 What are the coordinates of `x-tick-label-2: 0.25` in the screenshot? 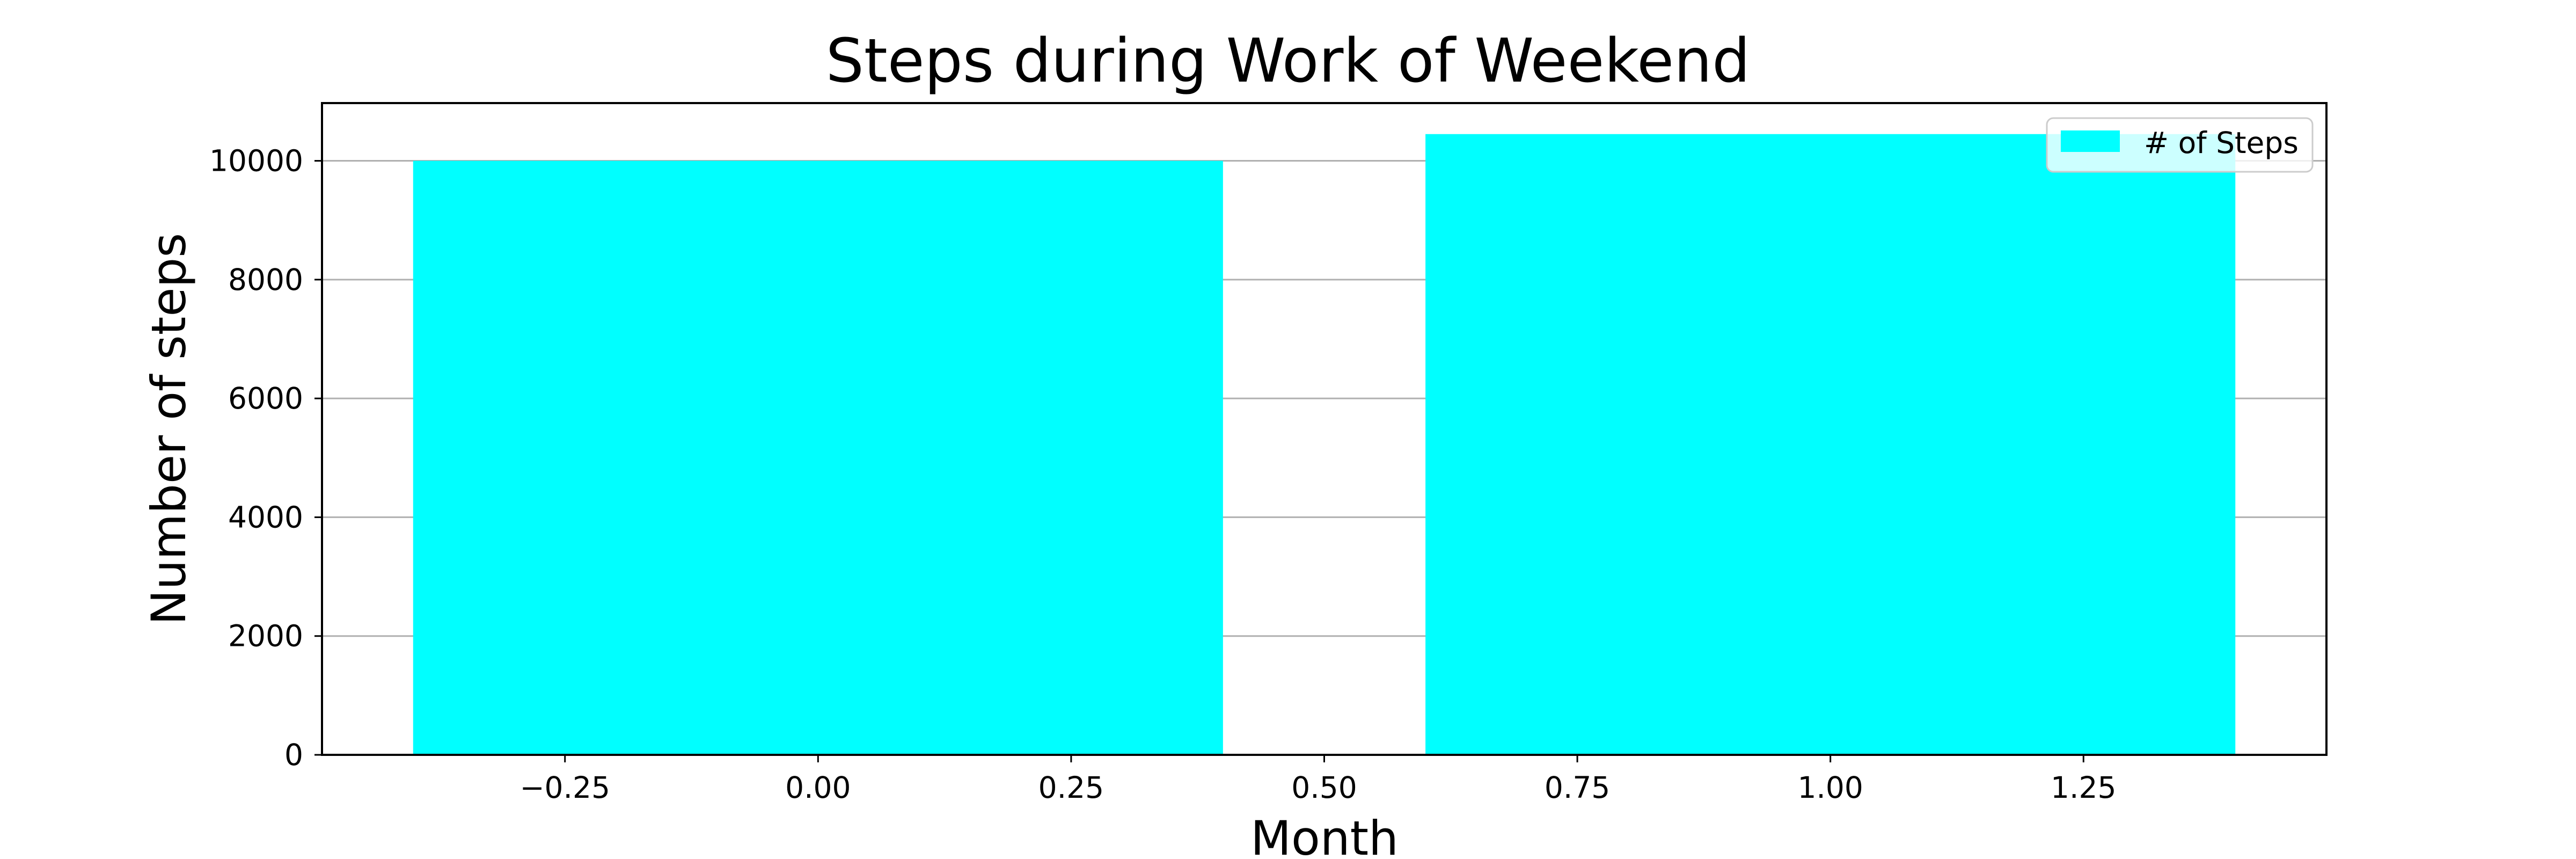 It's located at (1071, 787).